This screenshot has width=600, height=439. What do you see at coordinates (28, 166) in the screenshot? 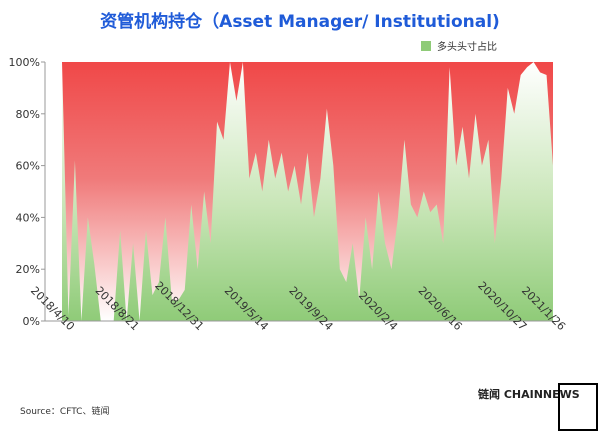
I see `y-tick-label: 60%` at bounding box center [28, 166].